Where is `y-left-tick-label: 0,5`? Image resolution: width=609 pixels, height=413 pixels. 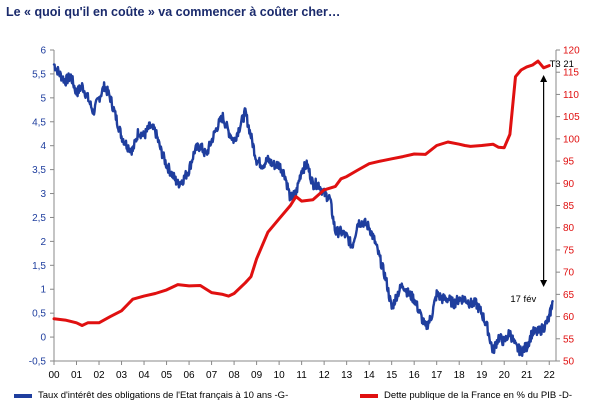
y-left-tick-label: 0,5 is located at coordinates (39, 314).